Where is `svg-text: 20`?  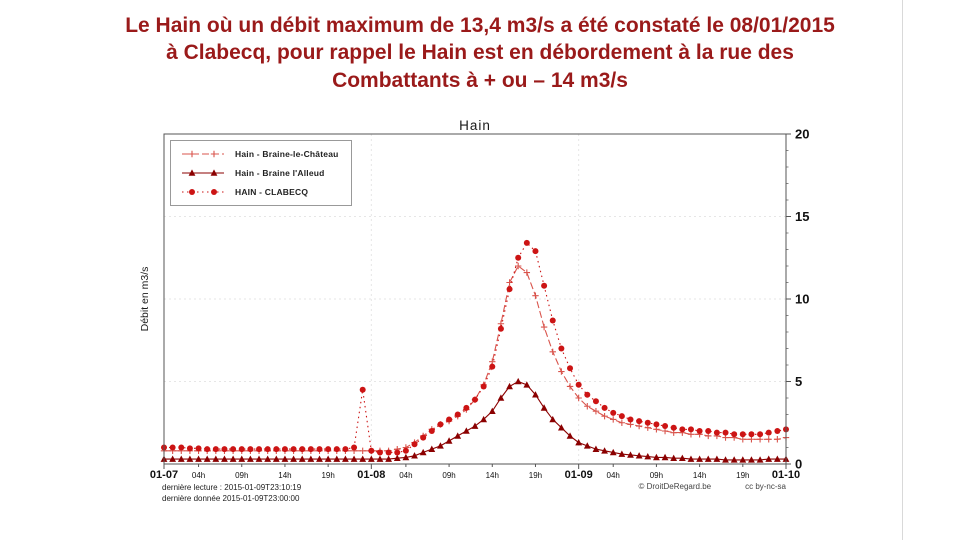 svg-text: 20 is located at coordinates (802, 134).